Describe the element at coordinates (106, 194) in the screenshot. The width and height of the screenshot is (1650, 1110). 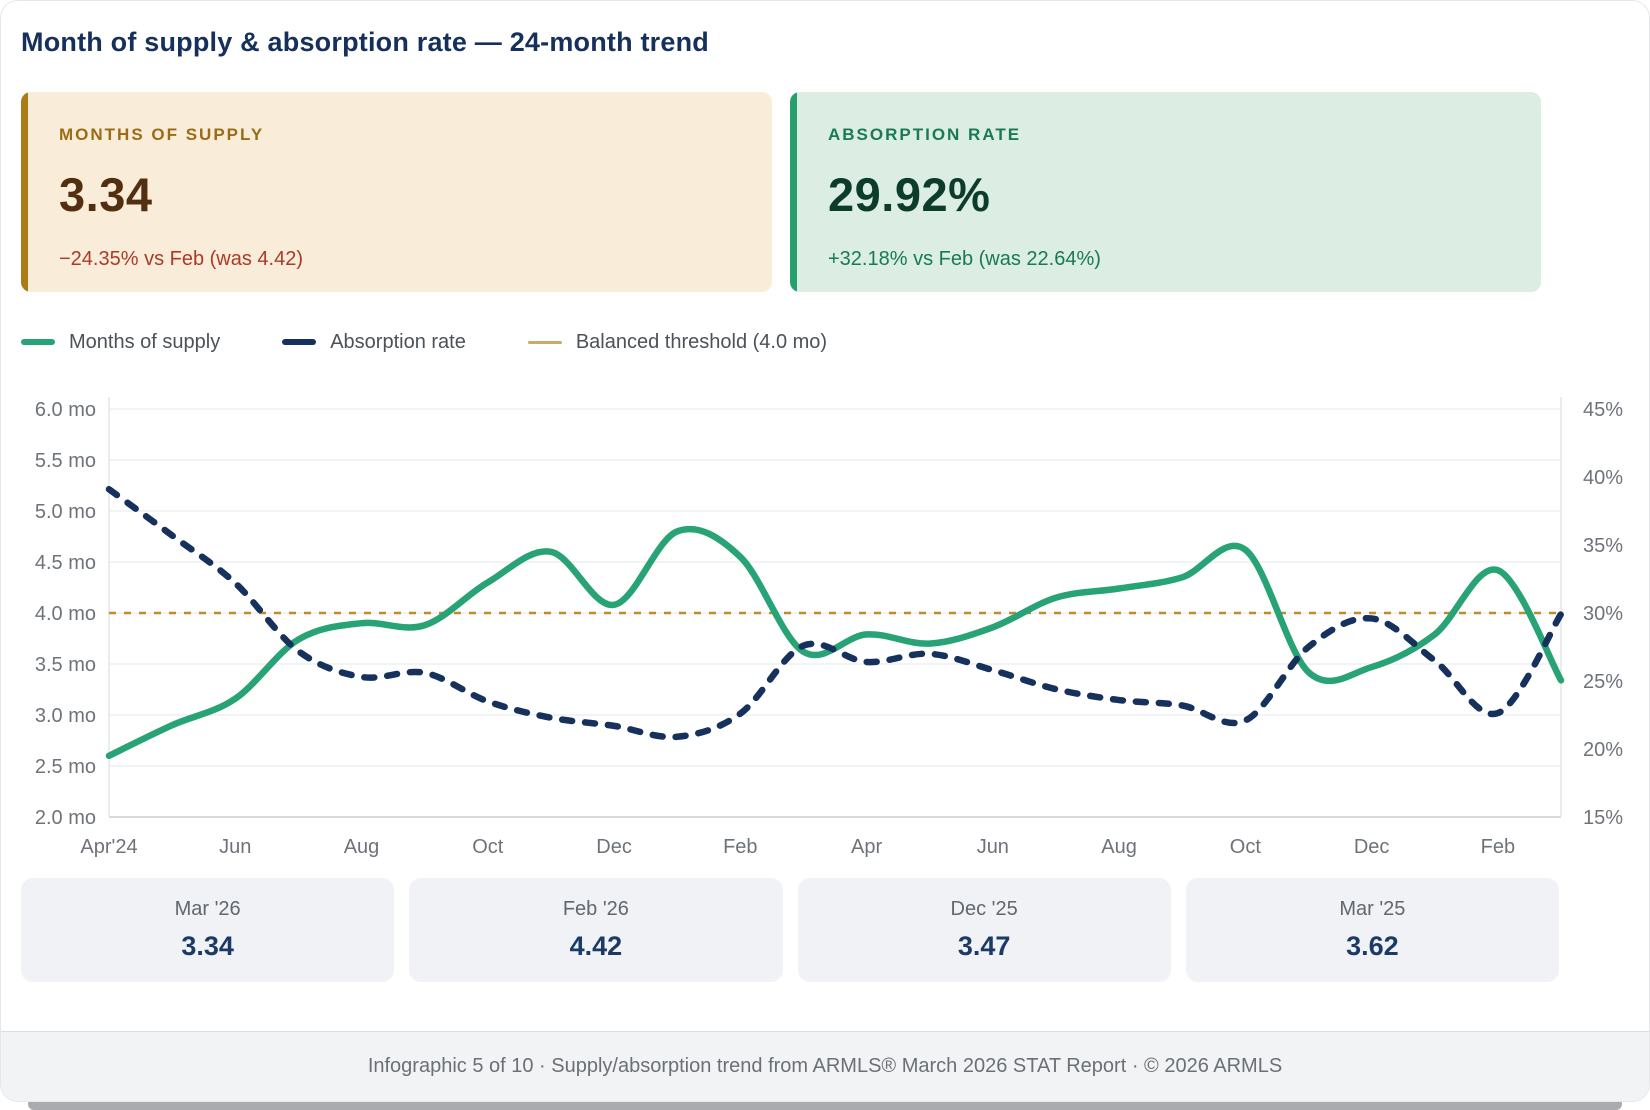
I see `supply-card-value: 3.34` at that location.